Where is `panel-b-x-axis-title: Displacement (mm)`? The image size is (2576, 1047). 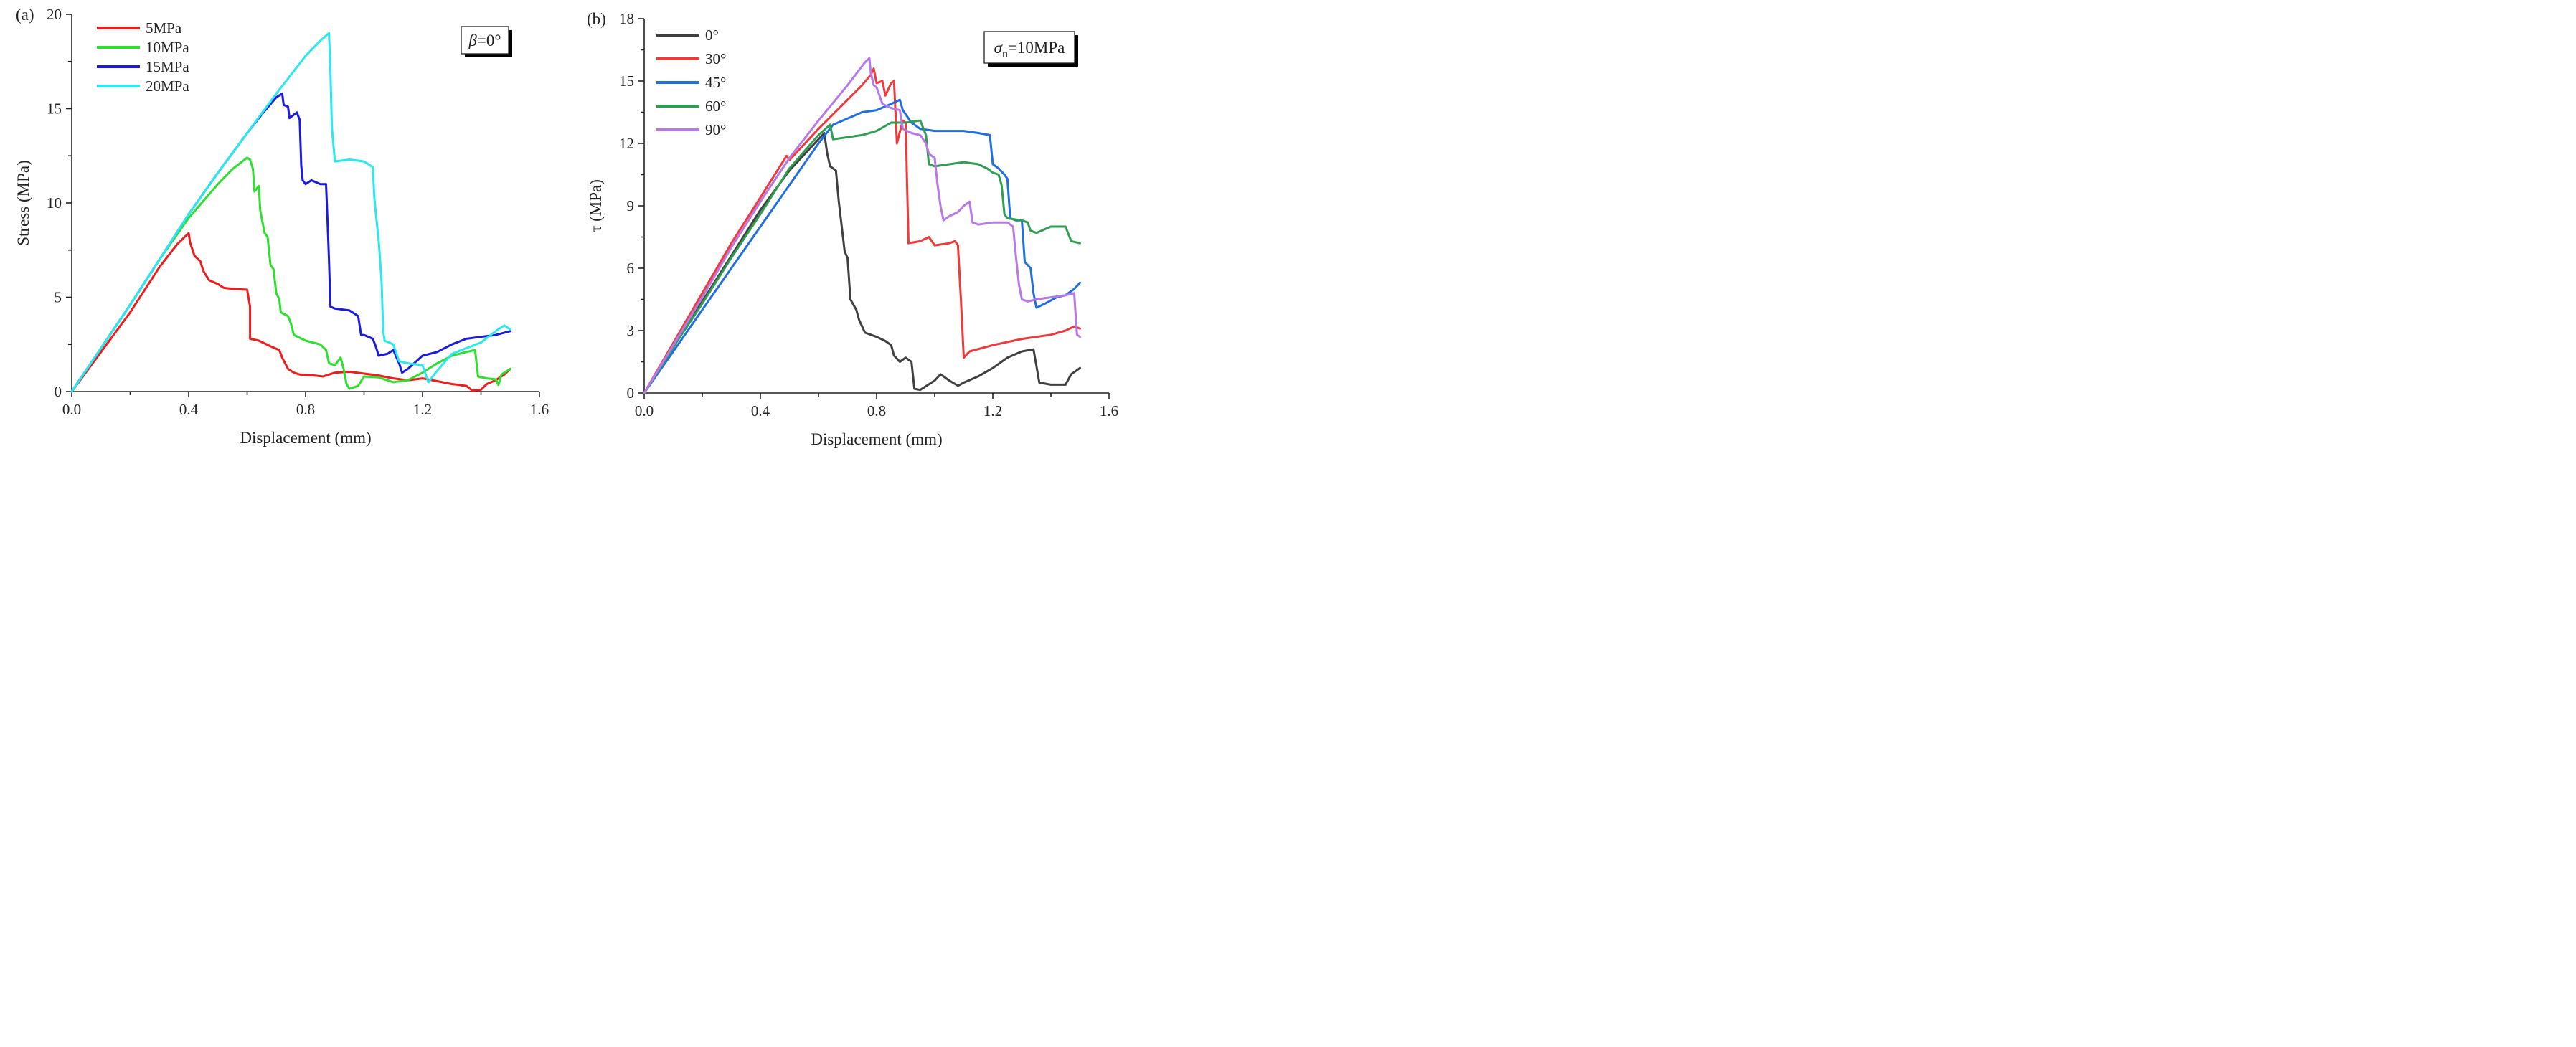
panel-b-x-axis-title: Displacement (mm) is located at coordinates (876, 439).